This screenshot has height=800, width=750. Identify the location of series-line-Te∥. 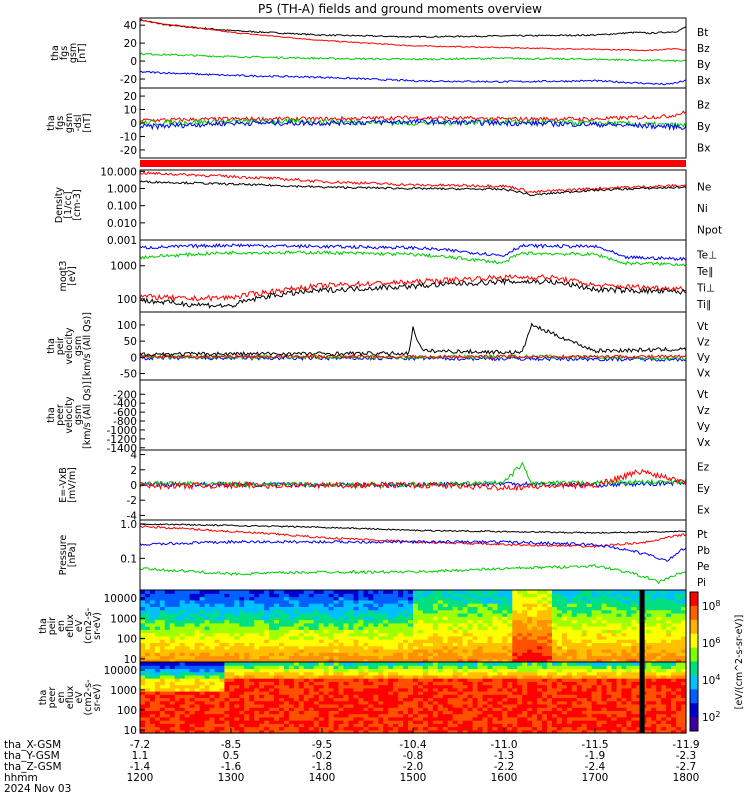
(413, 293).